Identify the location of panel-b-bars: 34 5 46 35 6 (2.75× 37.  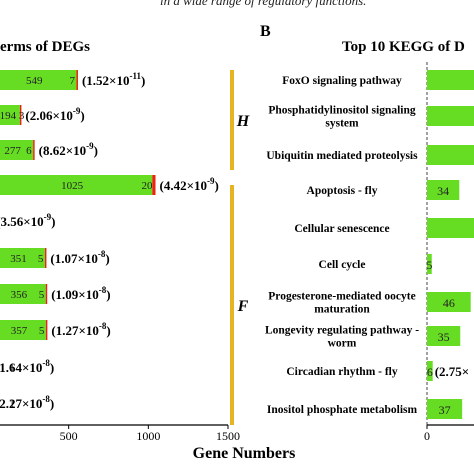
(450, 244).